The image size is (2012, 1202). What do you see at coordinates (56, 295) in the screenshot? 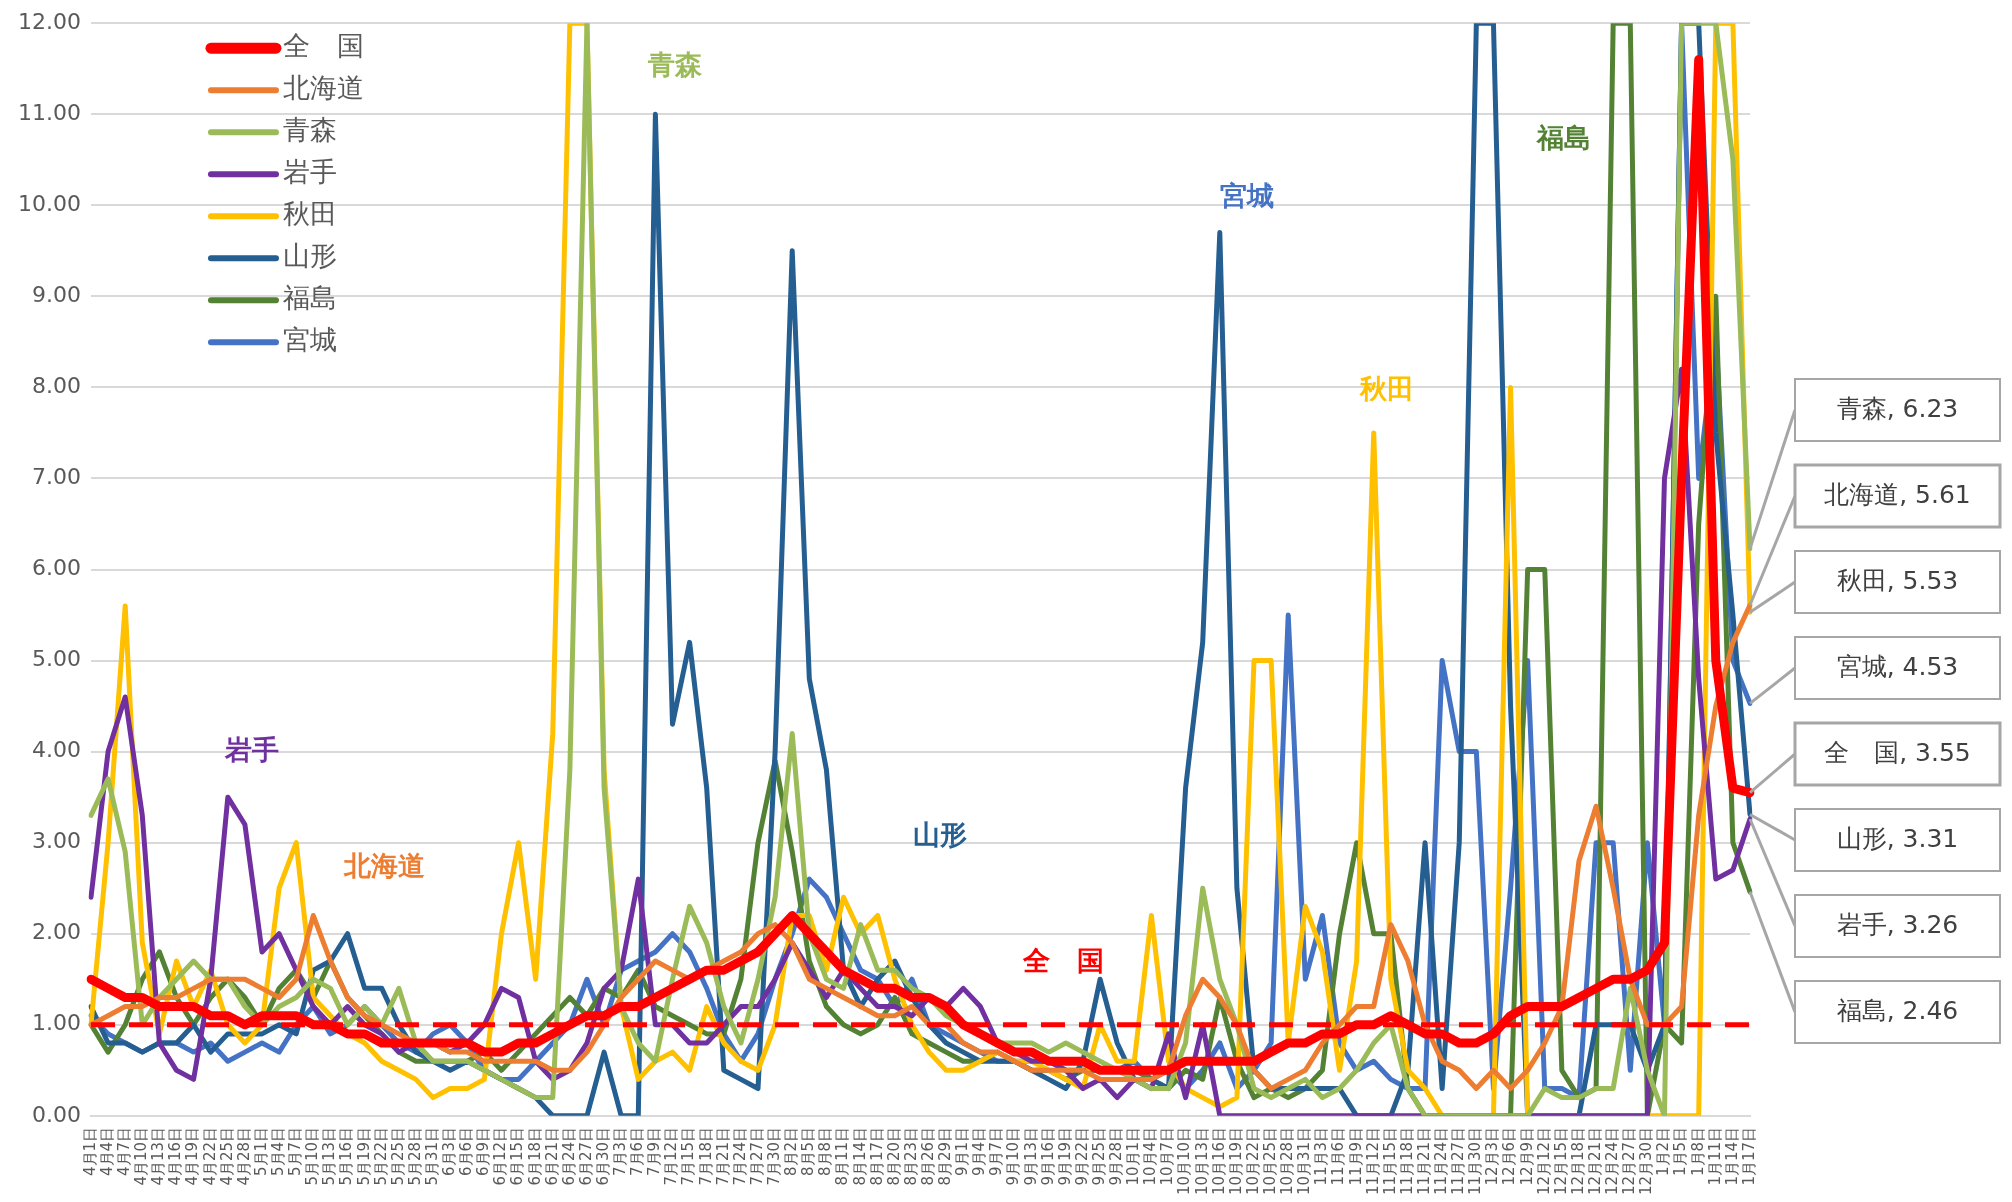
I see `y-tick-label: 9.00` at bounding box center [56, 295].